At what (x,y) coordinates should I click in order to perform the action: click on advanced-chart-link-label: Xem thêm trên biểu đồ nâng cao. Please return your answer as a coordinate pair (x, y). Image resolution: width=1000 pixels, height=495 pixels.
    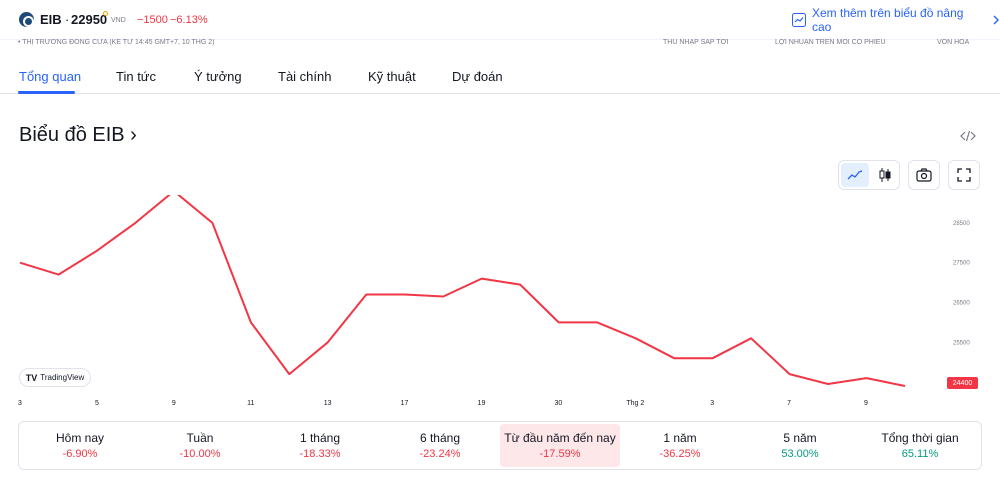
    Looking at the image, I should click on (887, 20).